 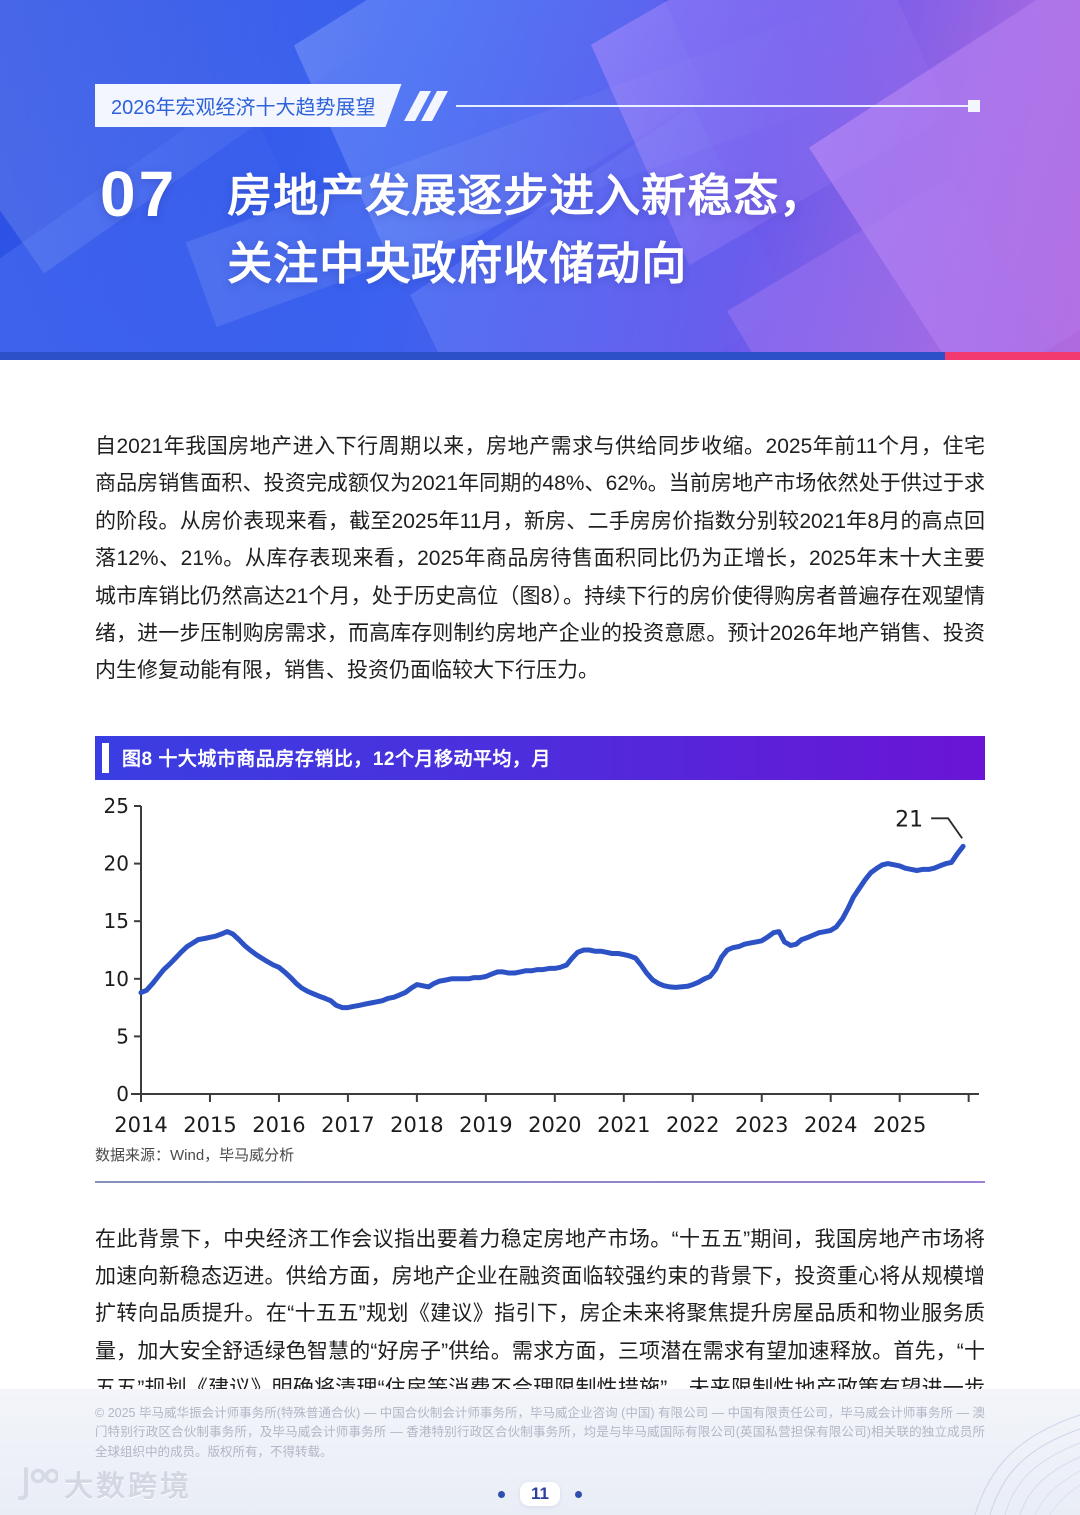 What do you see at coordinates (140, 1125) in the screenshot?
I see `x-tick-label: 2014` at bounding box center [140, 1125].